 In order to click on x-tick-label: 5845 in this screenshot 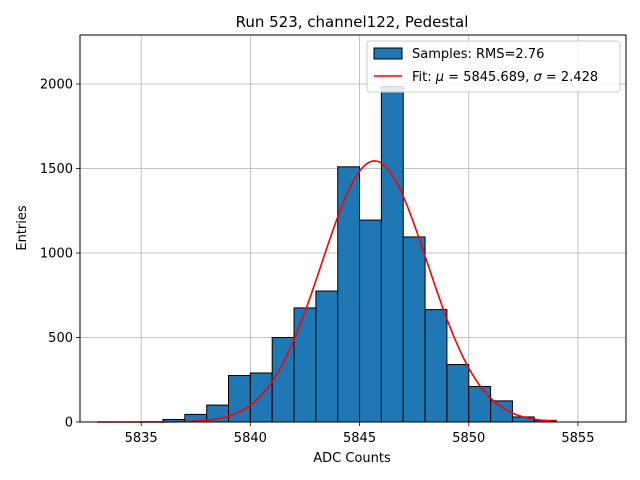, I will do `click(359, 438)`.